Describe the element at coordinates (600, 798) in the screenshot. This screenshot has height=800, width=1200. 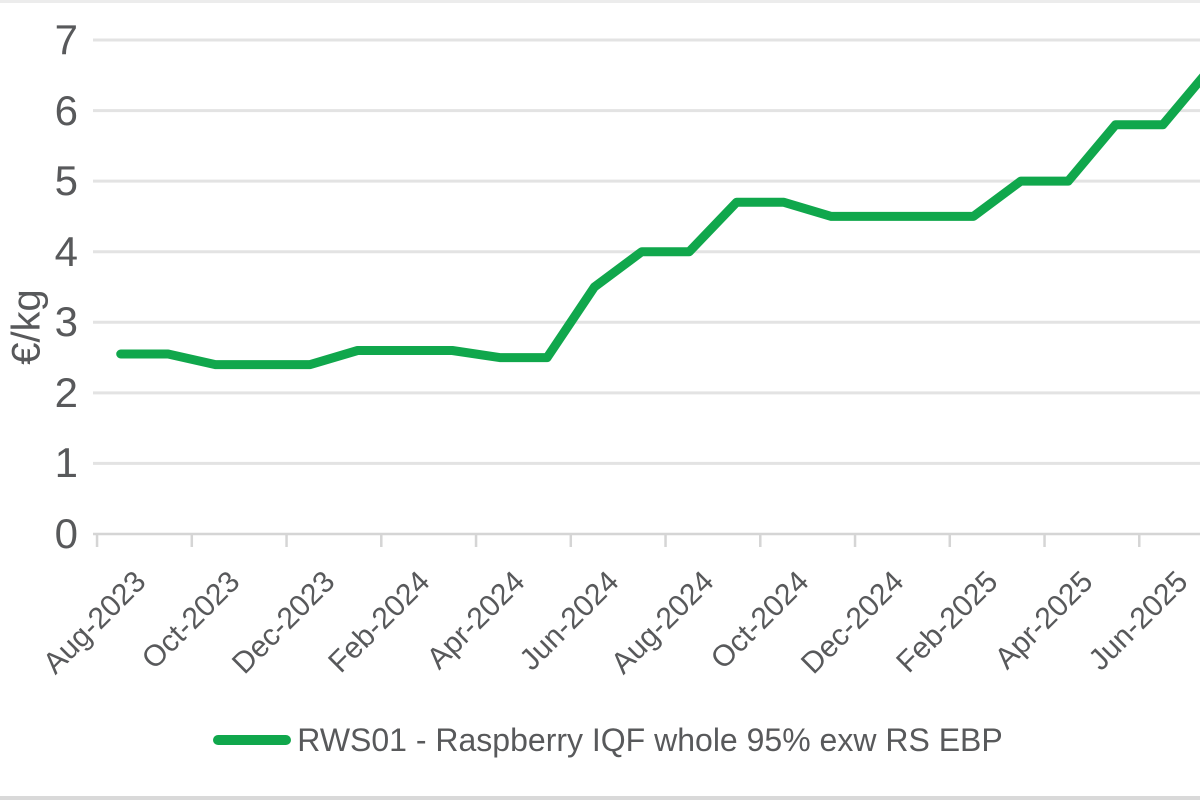
I see `bottom-border-line` at that location.